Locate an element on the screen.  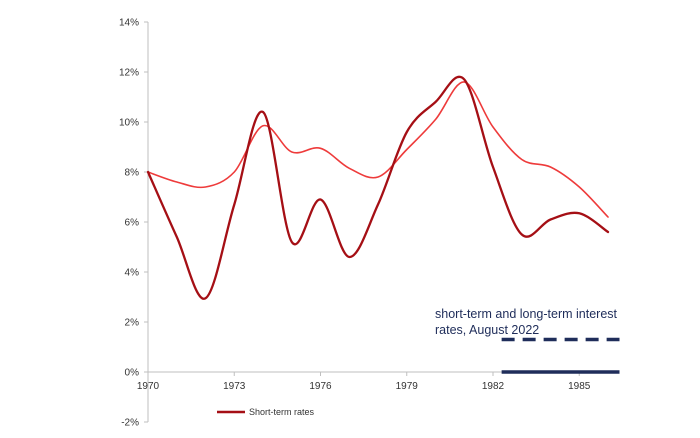
y-tick-label: 12% is located at coordinates (129, 73).